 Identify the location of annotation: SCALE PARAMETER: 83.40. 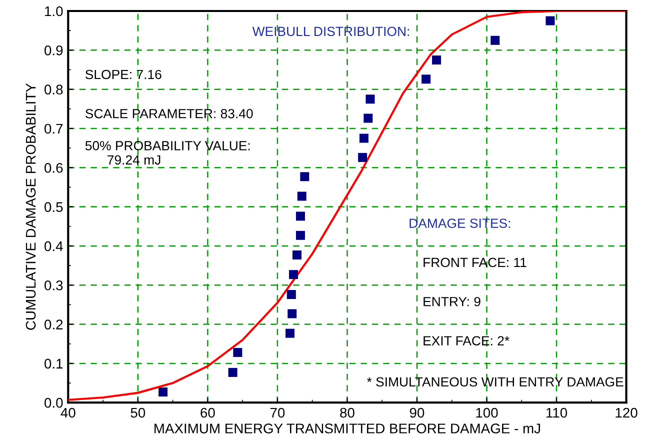
(169, 113).